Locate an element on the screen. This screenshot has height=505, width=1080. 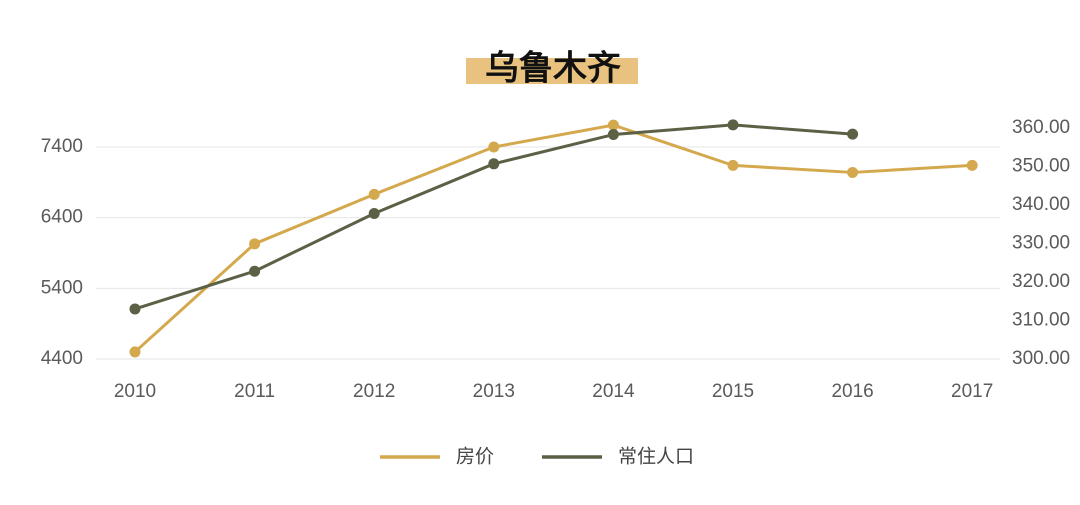
left-tick-label: 5400 is located at coordinates (62, 287).